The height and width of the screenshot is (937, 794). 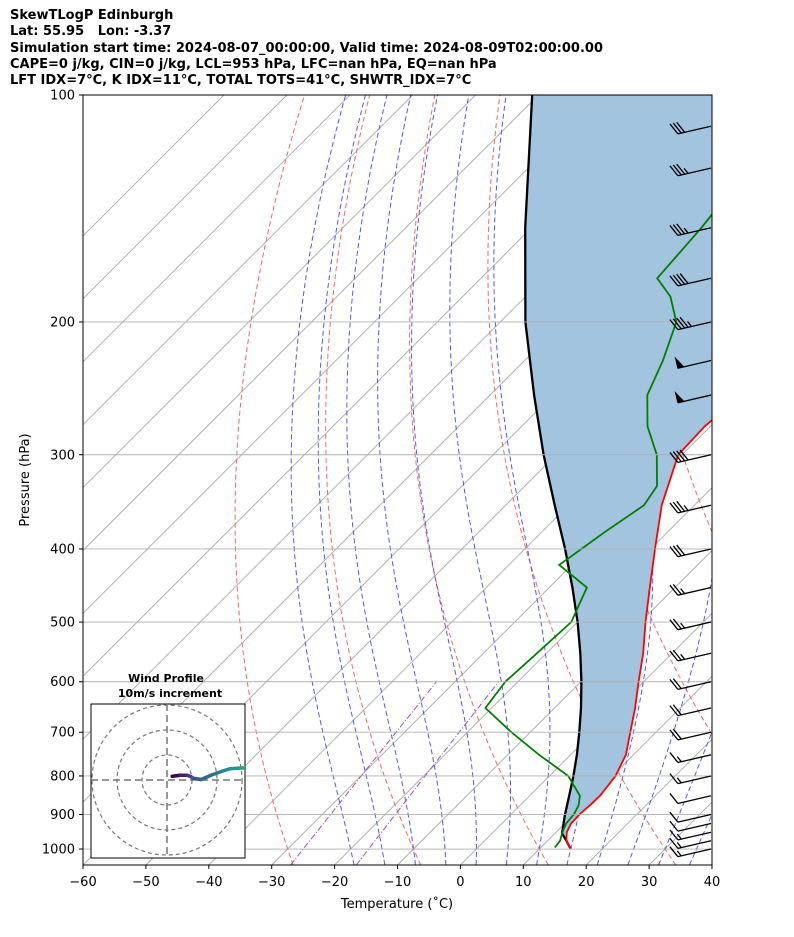 I want to click on y-tick-label: 500, so click(x=62, y=623).